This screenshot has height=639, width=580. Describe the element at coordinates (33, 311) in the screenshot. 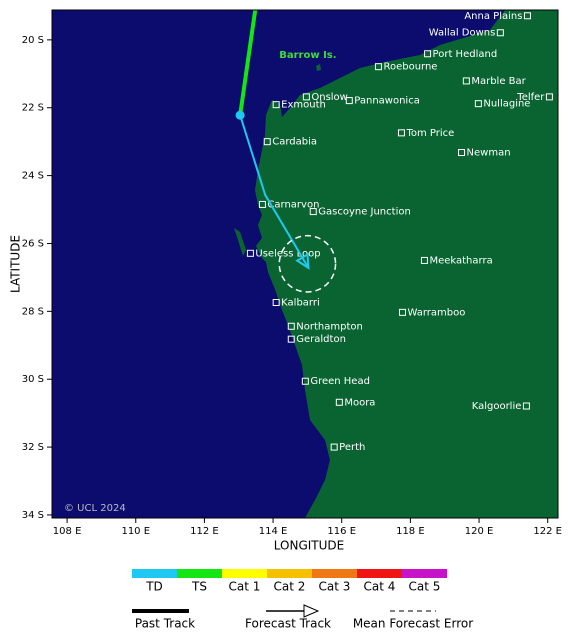

I see `y-tick-label: 28 S` at that location.